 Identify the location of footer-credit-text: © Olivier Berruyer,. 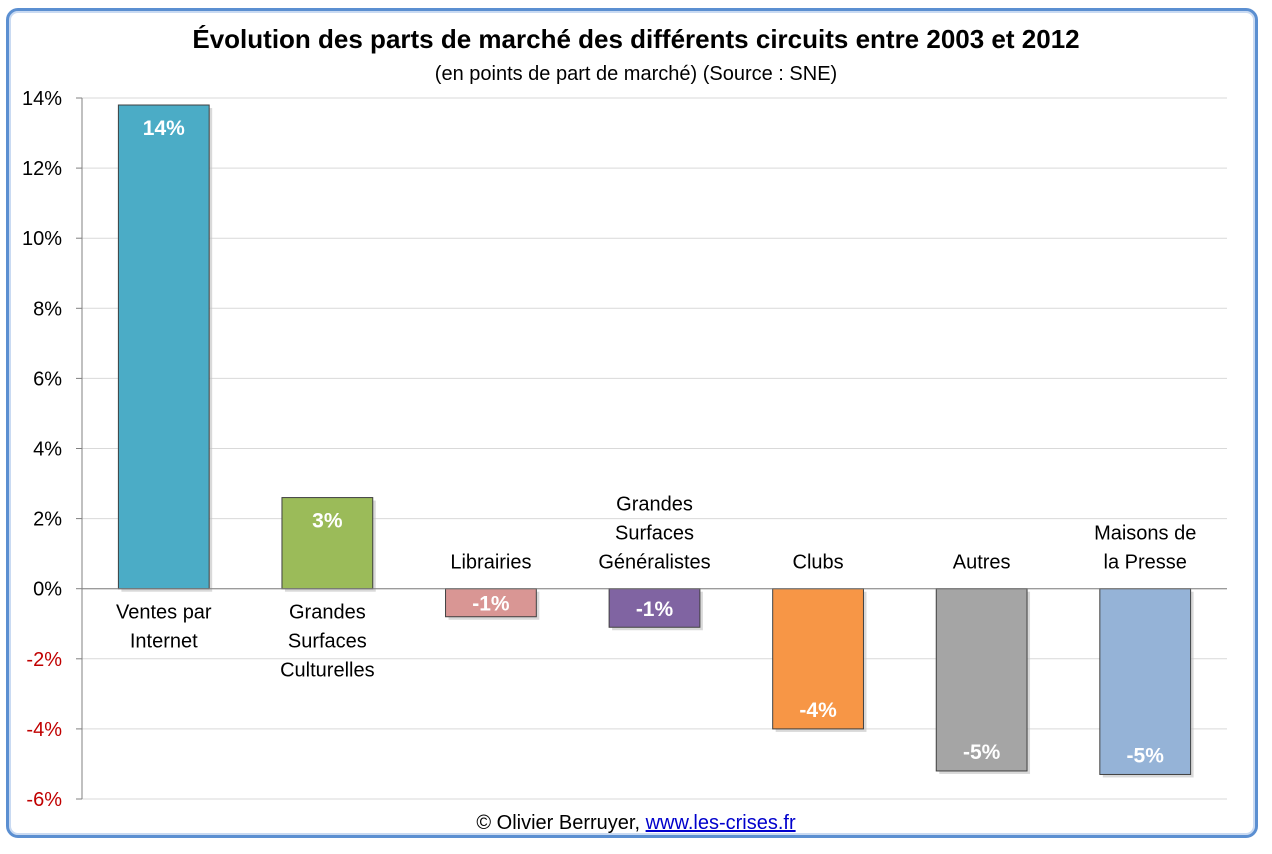
(560, 823).